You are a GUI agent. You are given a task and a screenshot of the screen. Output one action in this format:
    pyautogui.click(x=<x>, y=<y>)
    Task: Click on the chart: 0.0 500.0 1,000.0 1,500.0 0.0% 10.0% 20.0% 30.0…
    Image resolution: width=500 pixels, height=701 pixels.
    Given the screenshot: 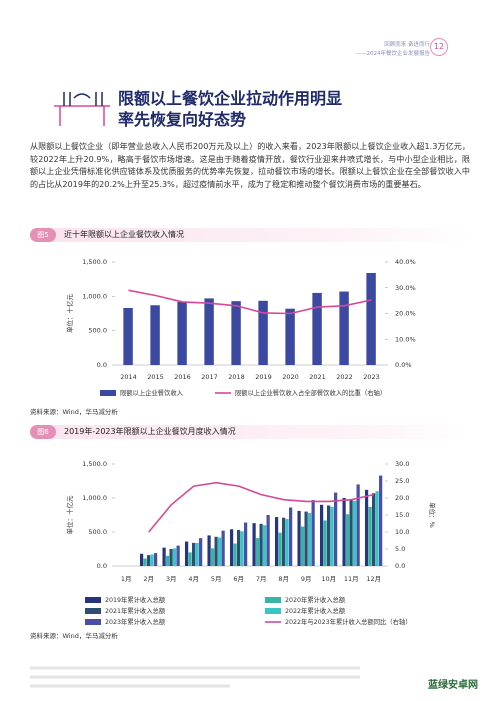 What is the action you would take?
    pyautogui.click(x=240, y=327)
    